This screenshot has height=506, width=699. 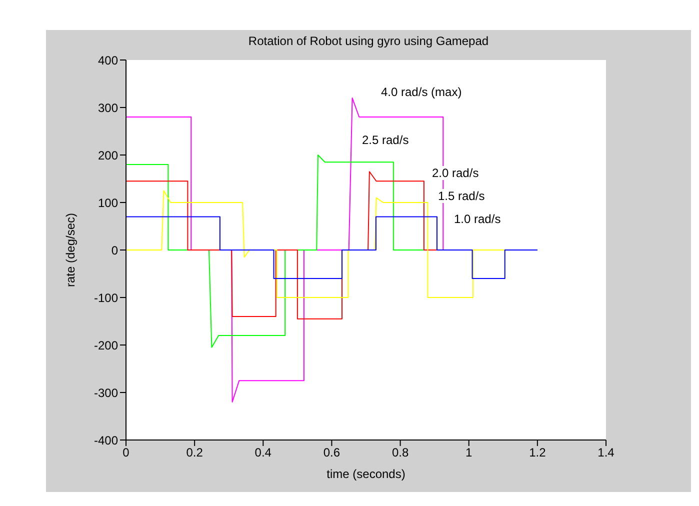 I want to click on y-tick-label: -100, so click(x=106, y=297).